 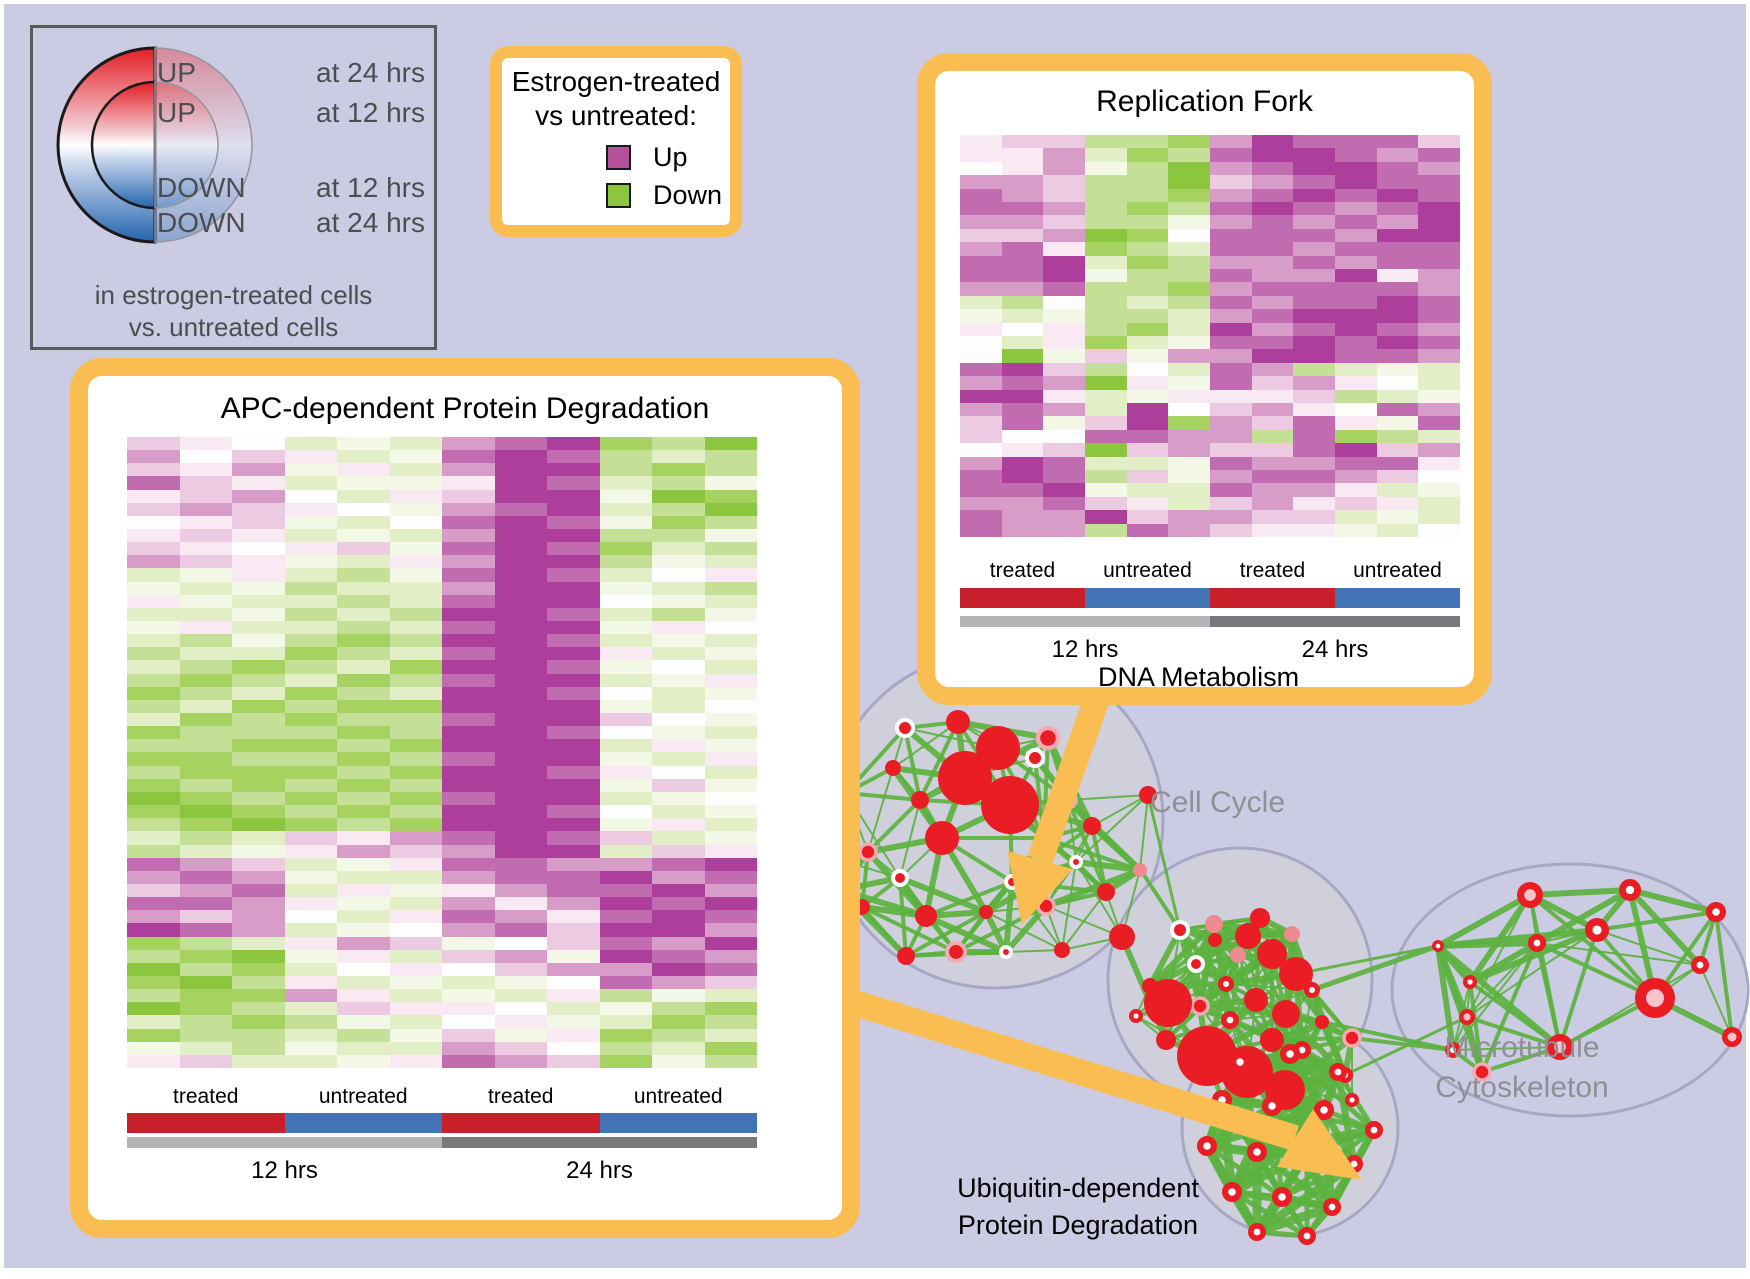 I want to click on microtubule-cytoskeleton-label: Microtubule Cytoskeleton, so click(x=1522, y=1068).